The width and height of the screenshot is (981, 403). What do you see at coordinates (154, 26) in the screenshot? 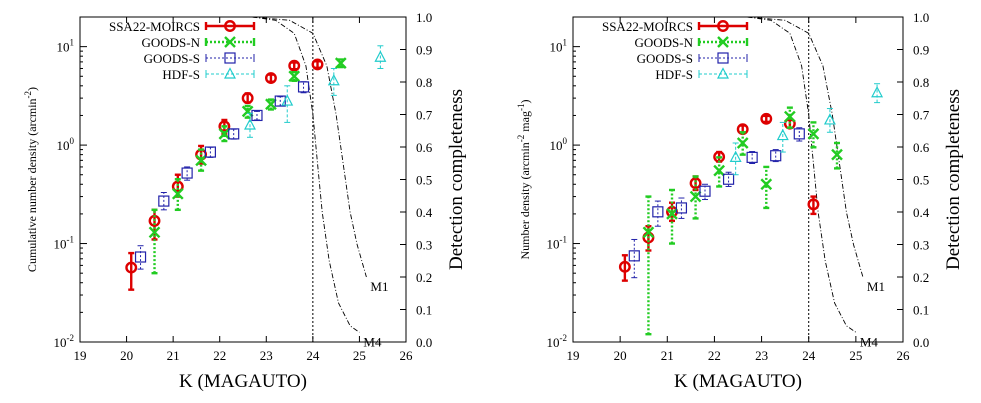
I see `legend-label: SSA22-MOIRCS` at bounding box center [154, 26].